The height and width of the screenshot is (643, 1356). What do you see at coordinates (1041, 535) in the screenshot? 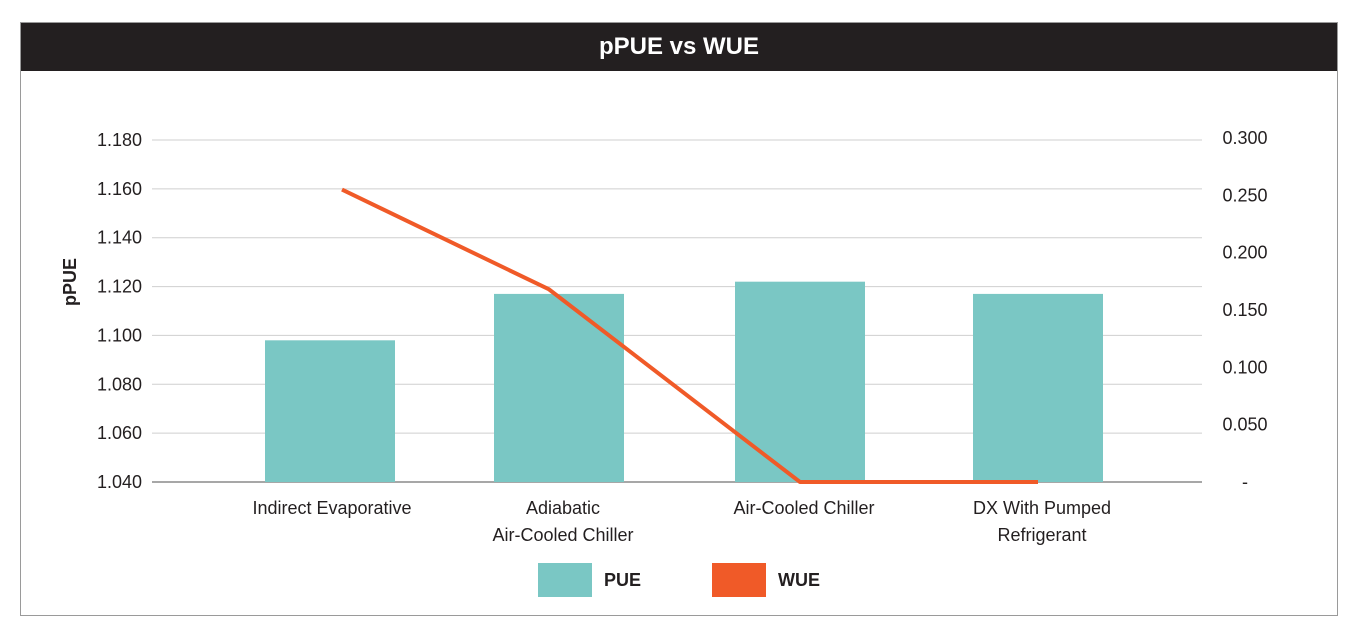
I see `x-category-label: Refrigerant` at bounding box center [1041, 535].